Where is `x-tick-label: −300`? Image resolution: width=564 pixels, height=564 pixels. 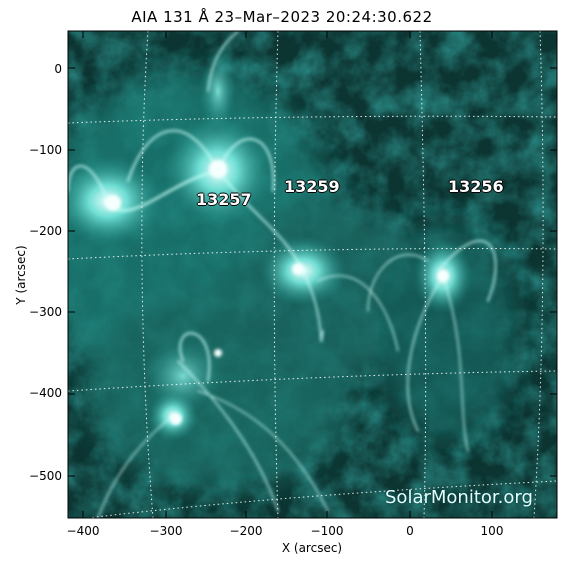 x-tick-label: −300 is located at coordinates (166, 531).